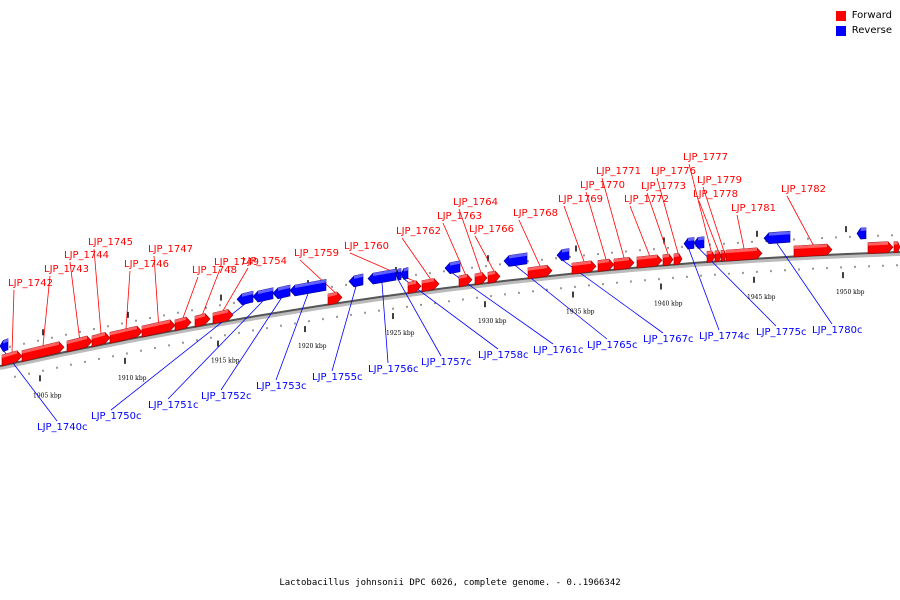 This screenshot has height=600, width=900. What do you see at coordinates (492, 321) in the screenshot?
I see `kbp-label: 1930 kbp` at bounding box center [492, 321].